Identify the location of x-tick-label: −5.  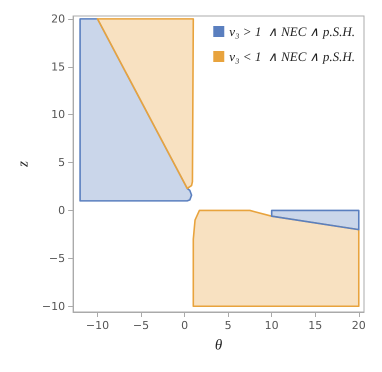
(141, 325).